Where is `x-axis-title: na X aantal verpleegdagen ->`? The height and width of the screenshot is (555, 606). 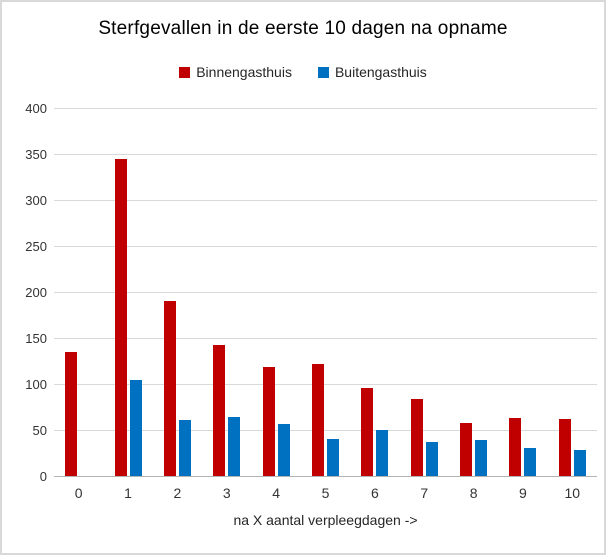
x-axis-title: na X aantal verpleegdagen -> is located at coordinates (325, 520).